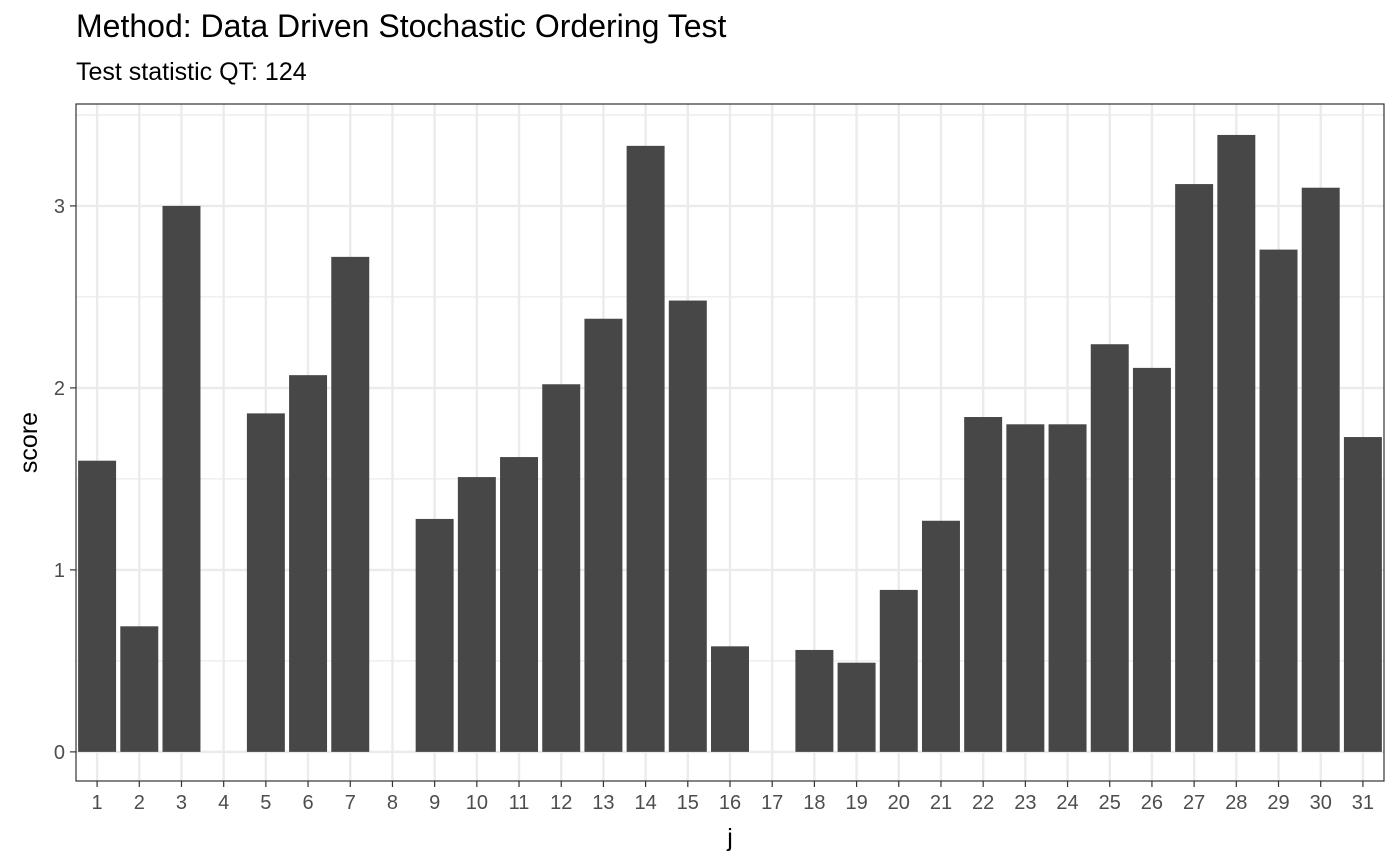  What do you see at coordinates (97, 803) in the screenshot?
I see `x-tick-label: 1` at bounding box center [97, 803].